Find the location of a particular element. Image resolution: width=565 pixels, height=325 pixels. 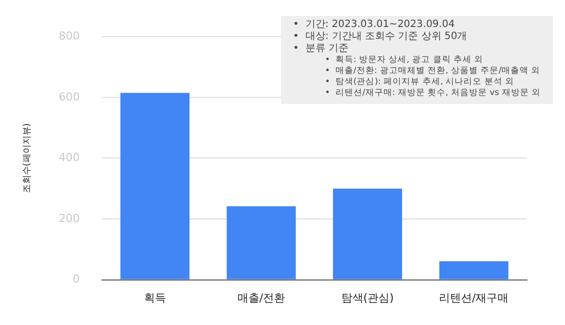

x-tick-label: 탐색(관심) is located at coordinates (367, 297).